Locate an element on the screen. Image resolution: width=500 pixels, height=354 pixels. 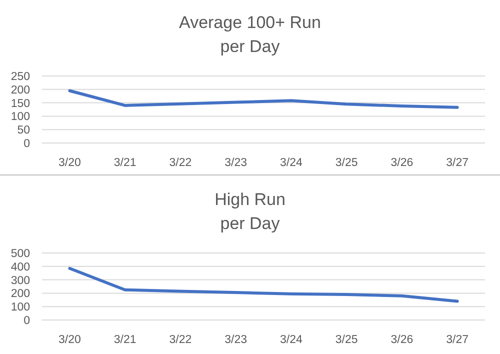
y-tick-label: 250 is located at coordinates (20, 77).